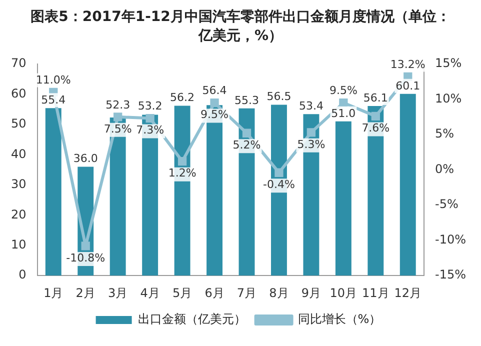 This screenshot has width=481, height=346. What do you see at coordinates (448, 63) in the screenshot?
I see `y2-tick-label: 15%` at bounding box center [448, 63].